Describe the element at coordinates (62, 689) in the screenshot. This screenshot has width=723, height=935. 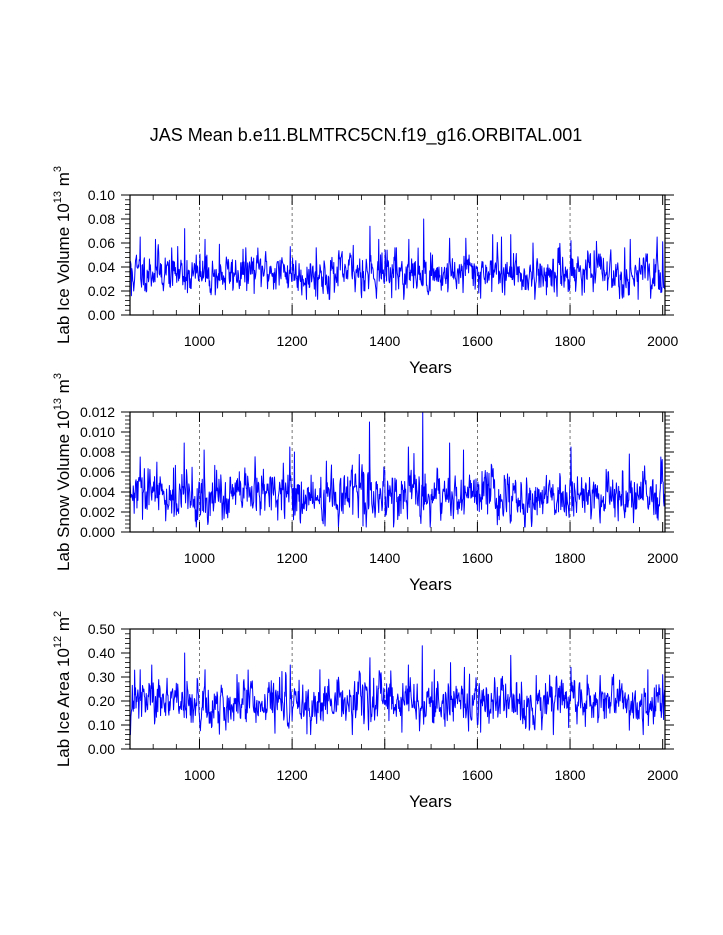
I see `y-axis-label: Lab Ice Area 1012 m2` at that location.